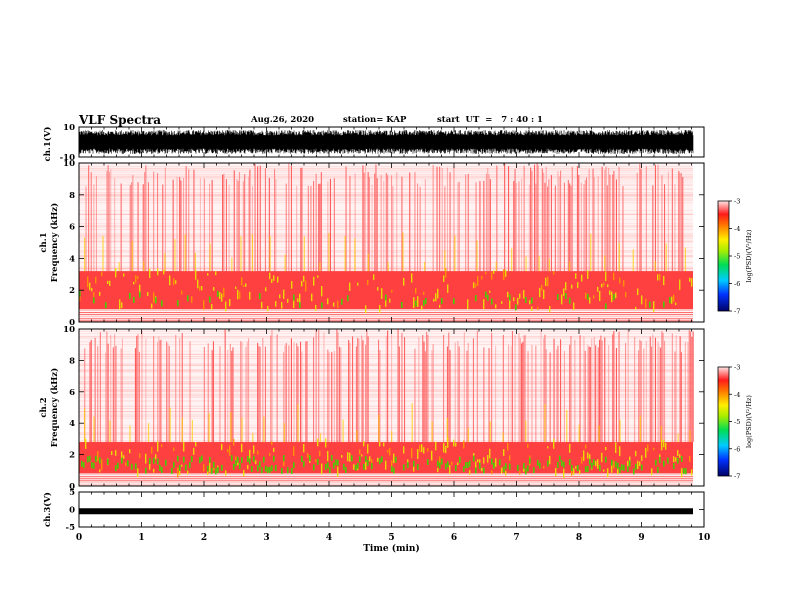 The image size is (792, 612). Describe the element at coordinates (391, 548) in the screenshot. I see `x-axis-label: Time (min)` at that location.